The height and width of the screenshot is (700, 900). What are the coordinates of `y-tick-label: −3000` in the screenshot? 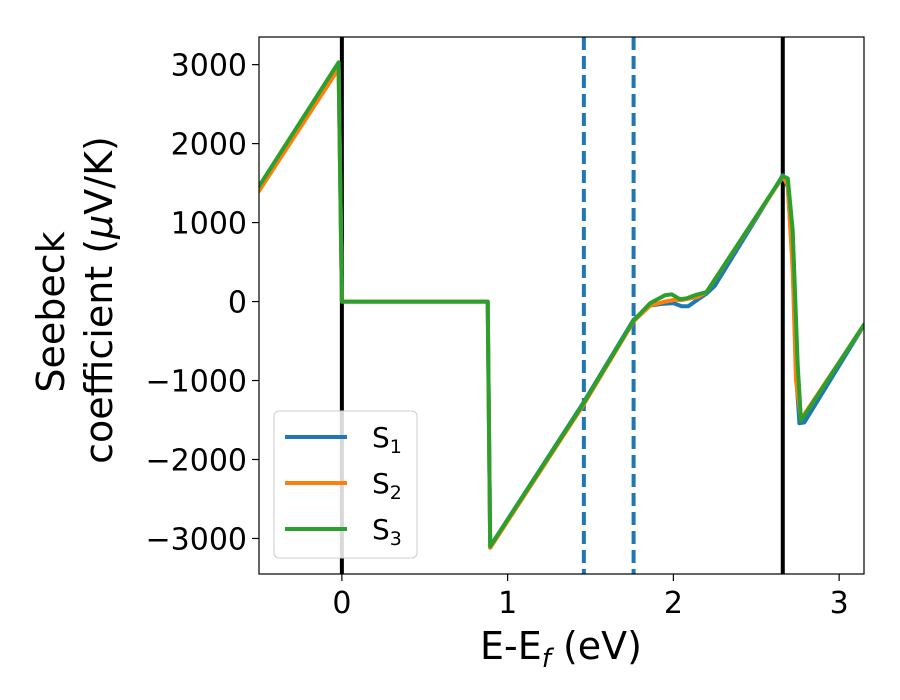 It's located at (196, 539).